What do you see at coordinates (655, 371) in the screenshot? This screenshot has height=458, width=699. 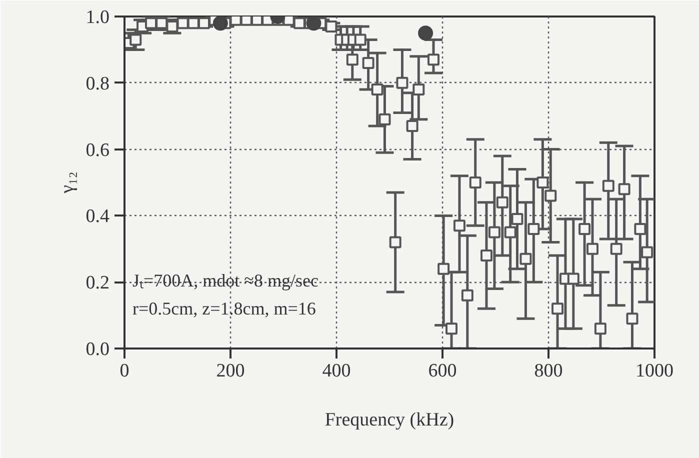 I see `x-tick-label: 1000` at bounding box center [655, 371].